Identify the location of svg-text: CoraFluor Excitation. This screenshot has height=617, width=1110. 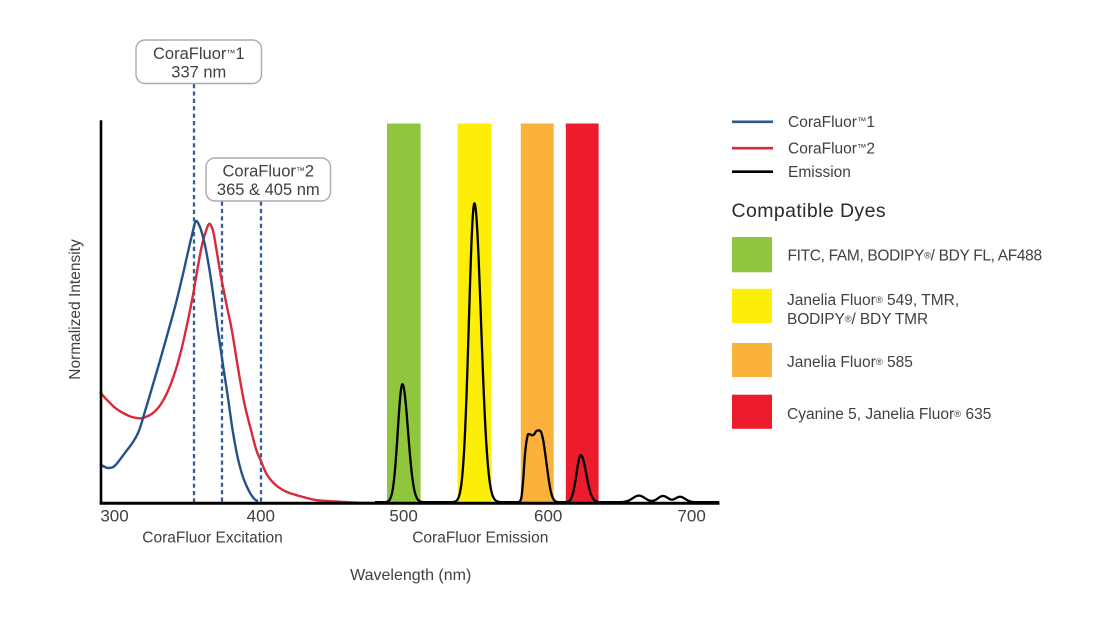
(212, 538).